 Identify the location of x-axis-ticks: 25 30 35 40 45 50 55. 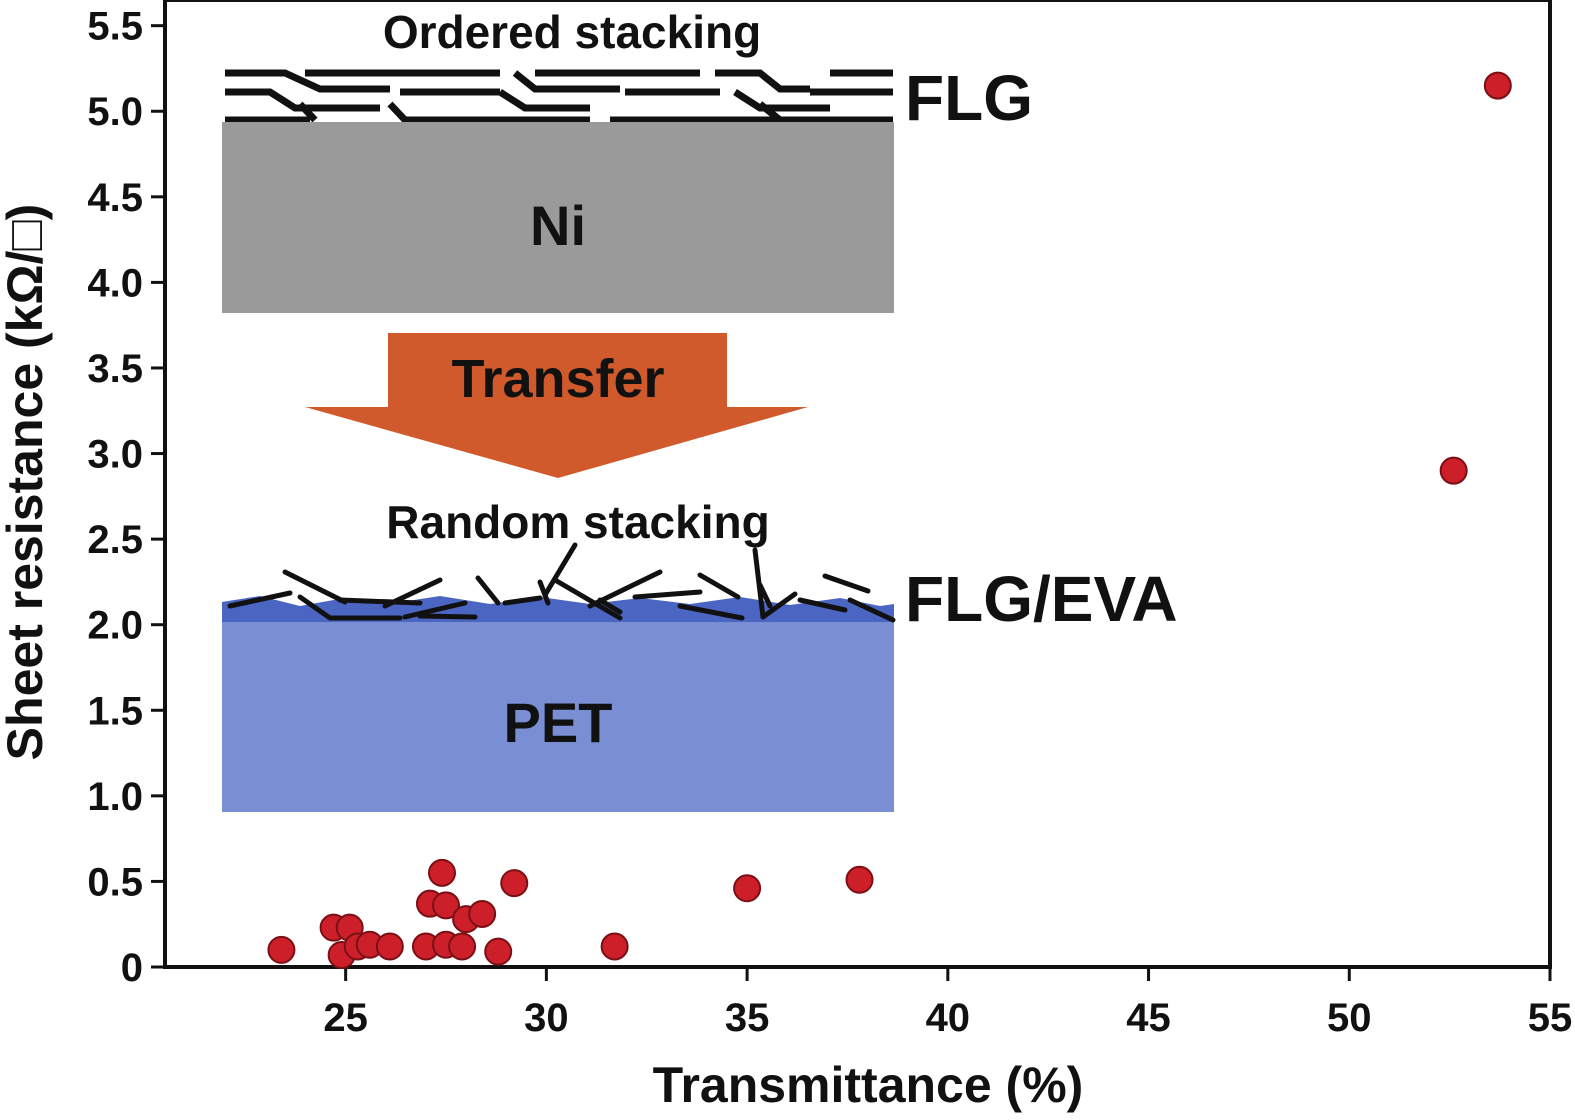
(947, 1003).